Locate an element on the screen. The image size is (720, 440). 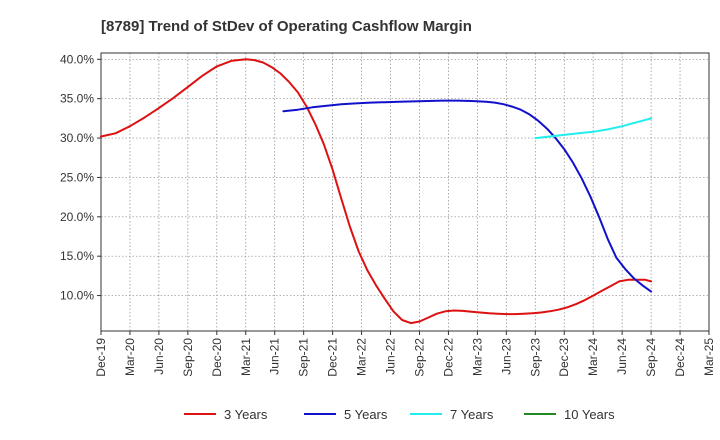
legend-label-3-years: 3 Years is located at coordinates (246, 414).